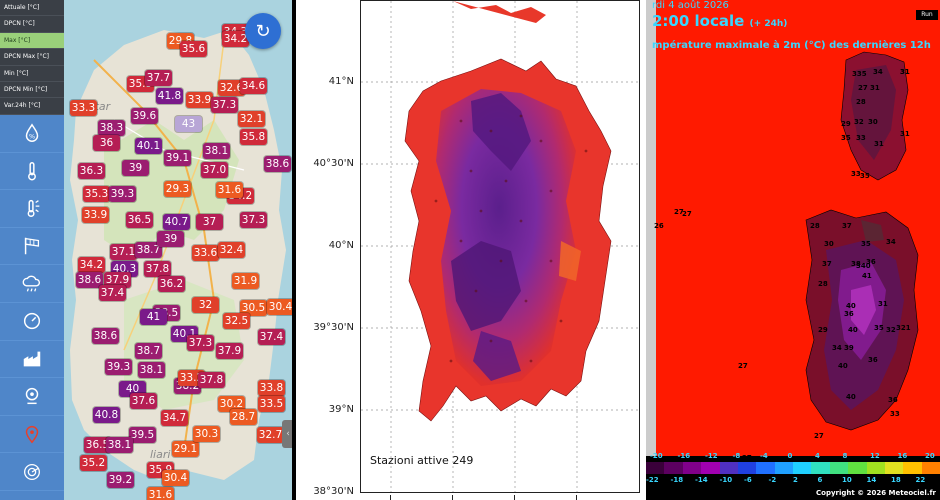 The width and height of the screenshot is (940, 500). I want to click on temperature-marker: 30.2, so click(231, 404).